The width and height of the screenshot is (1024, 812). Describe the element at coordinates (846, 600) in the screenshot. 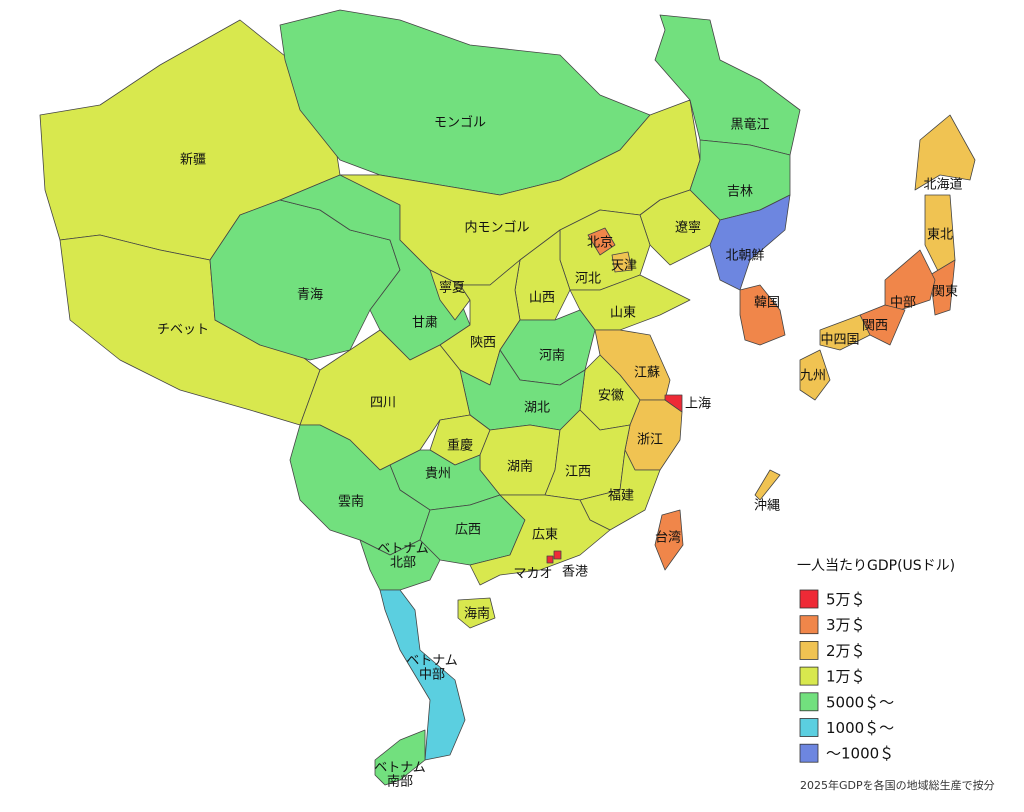

I see `legend-label: 5万＄` at that location.